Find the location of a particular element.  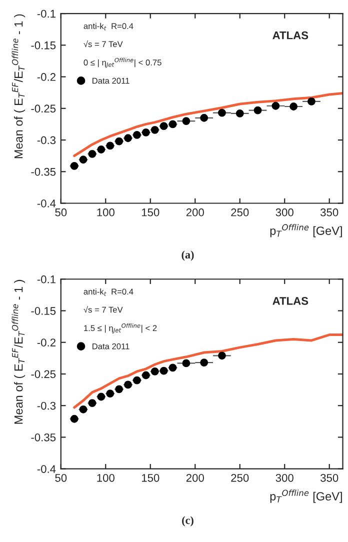

text: (a) is located at coordinates (188, 255).